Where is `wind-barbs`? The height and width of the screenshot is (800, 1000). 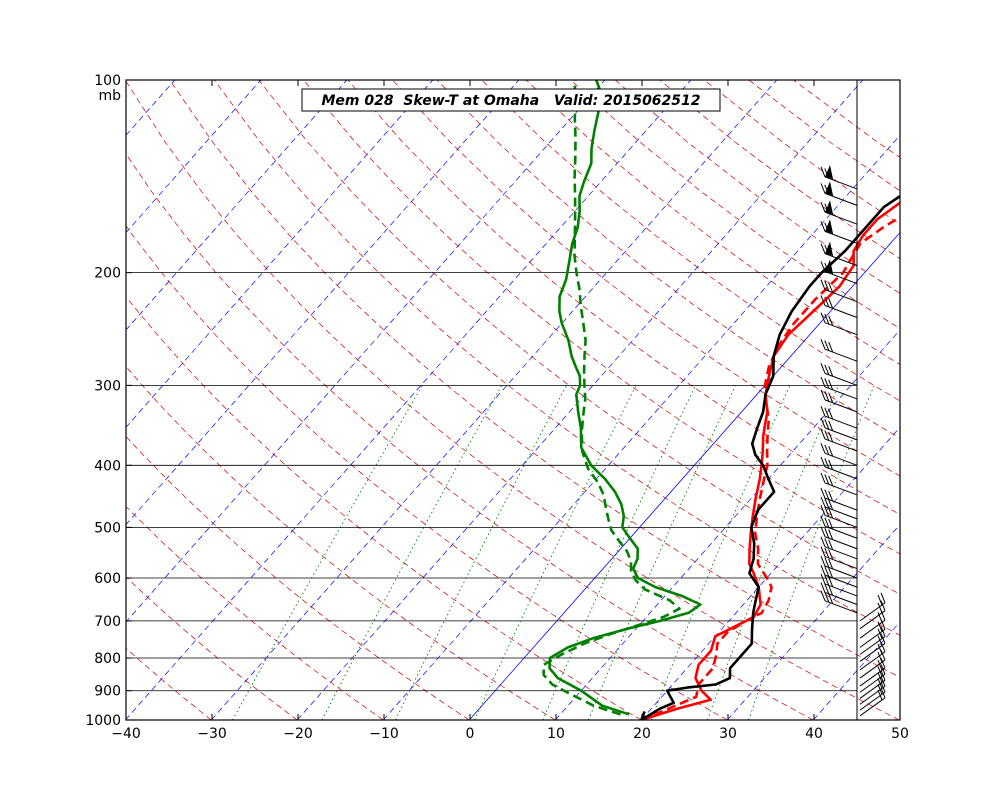
wind-barbs is located at coordinates (853, 440).